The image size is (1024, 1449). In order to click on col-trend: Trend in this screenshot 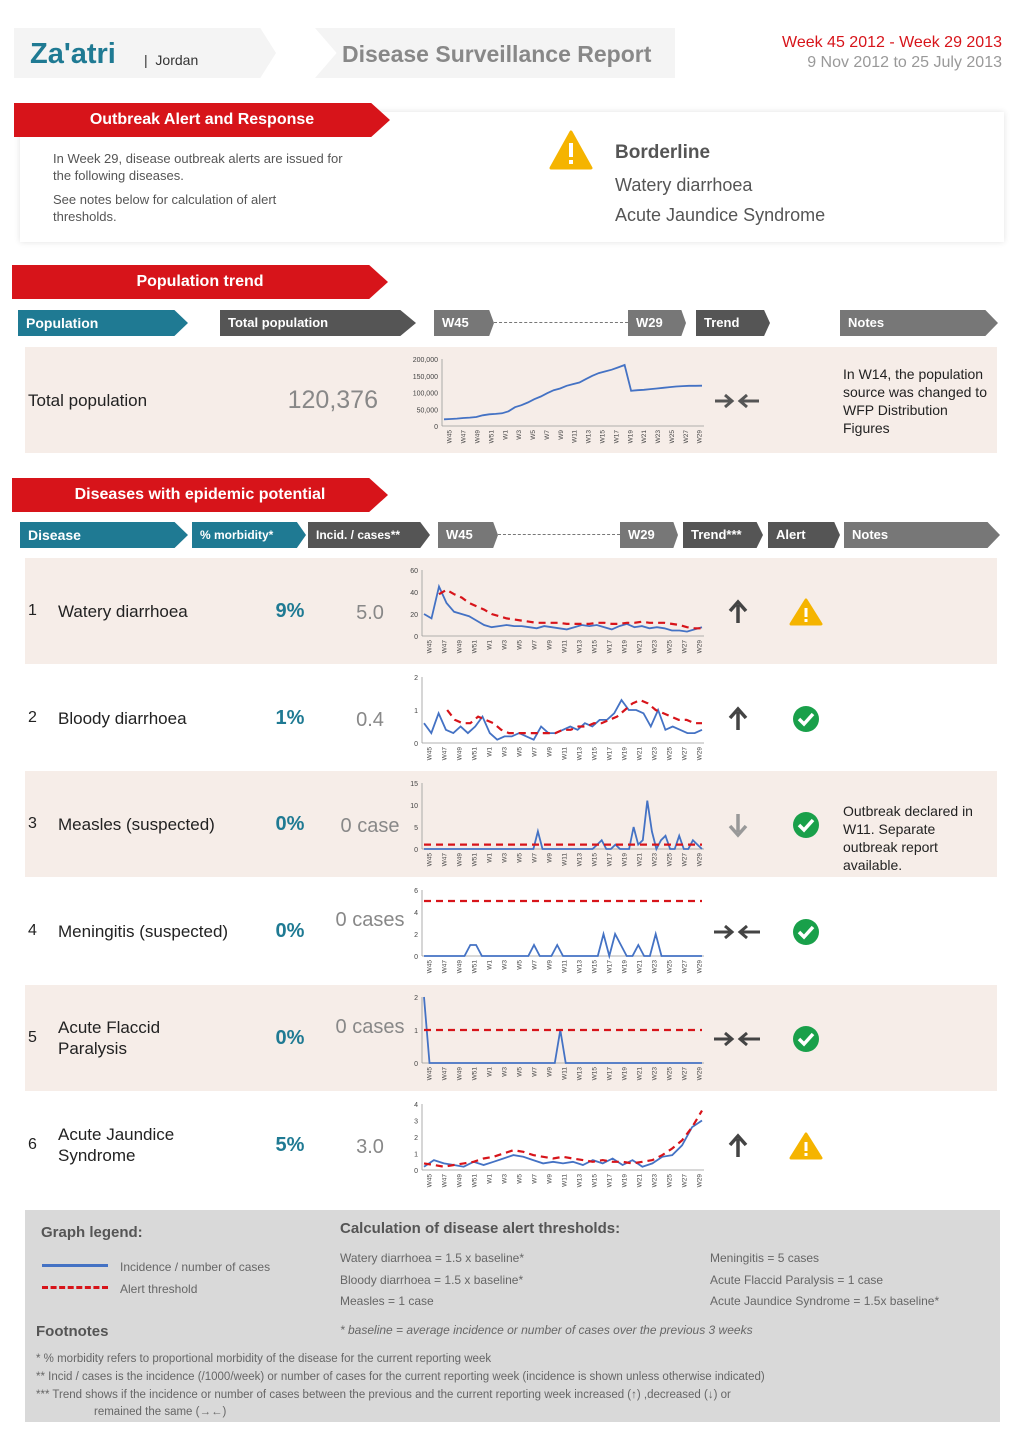, I will do `click(733, 323)`.